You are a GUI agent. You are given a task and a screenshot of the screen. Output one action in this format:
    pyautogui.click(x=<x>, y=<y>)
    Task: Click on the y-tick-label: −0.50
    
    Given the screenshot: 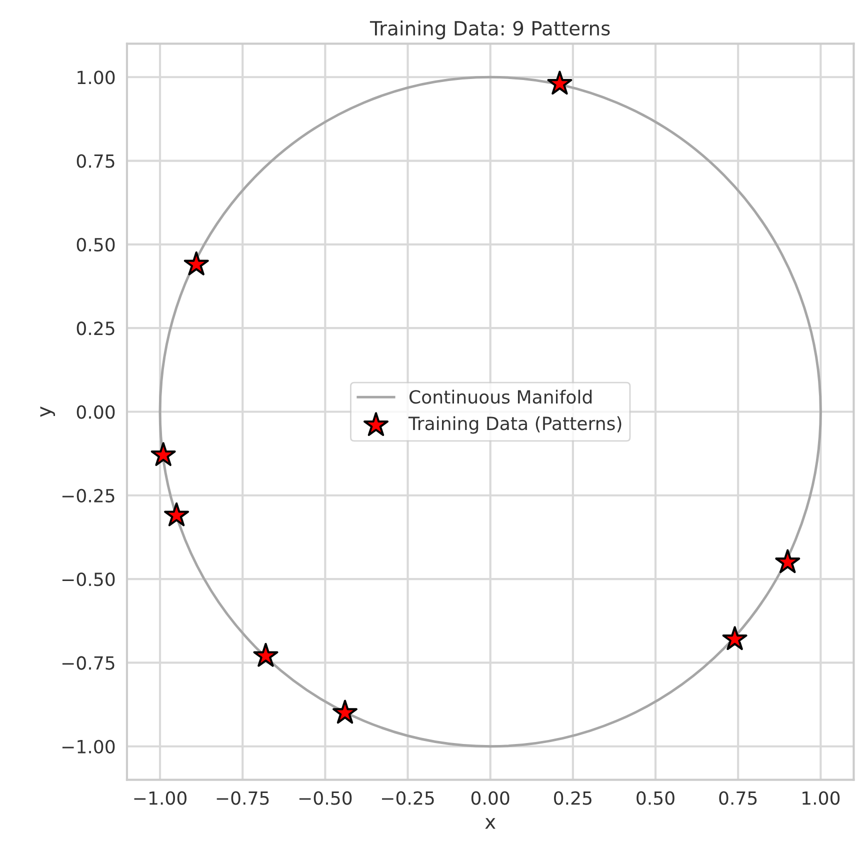 What is the action you would take?
    pyautogui.click(x=88, y=579)
    